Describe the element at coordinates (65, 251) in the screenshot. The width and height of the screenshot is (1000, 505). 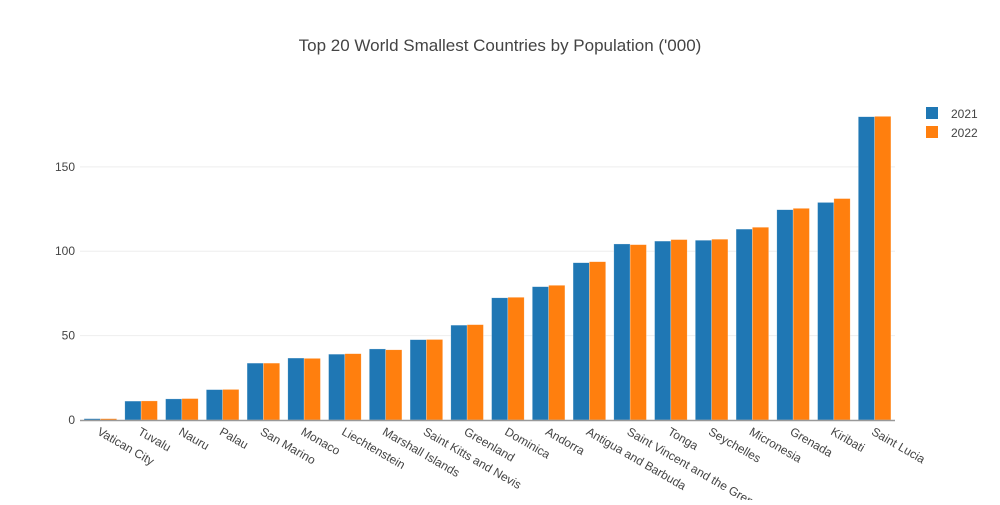
I see `y-tick-label: 100` at that location.